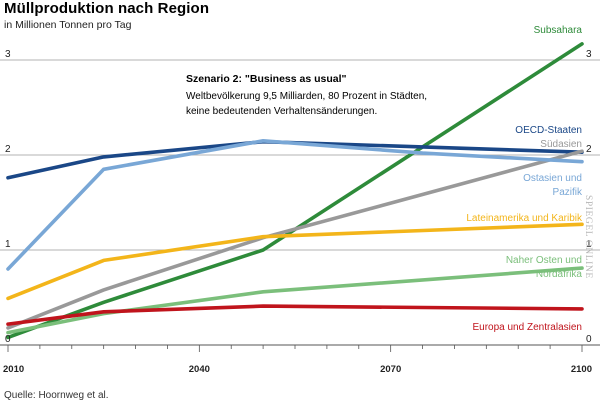 The width and height of the screenshot is (600, 409). What do you see at coordinates (8, 244) in the screenshot?
I see `y-tick-label-left: 1` at bounding box center [8, 244].